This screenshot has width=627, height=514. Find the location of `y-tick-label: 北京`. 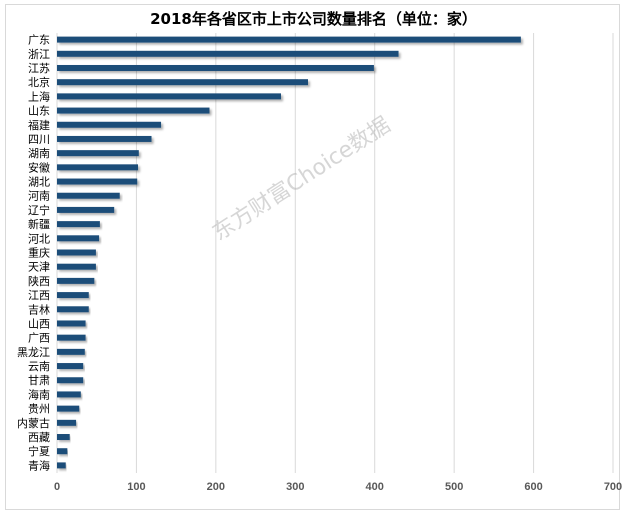

y-tick-label: 北京 is located at coordinates (39, 82).